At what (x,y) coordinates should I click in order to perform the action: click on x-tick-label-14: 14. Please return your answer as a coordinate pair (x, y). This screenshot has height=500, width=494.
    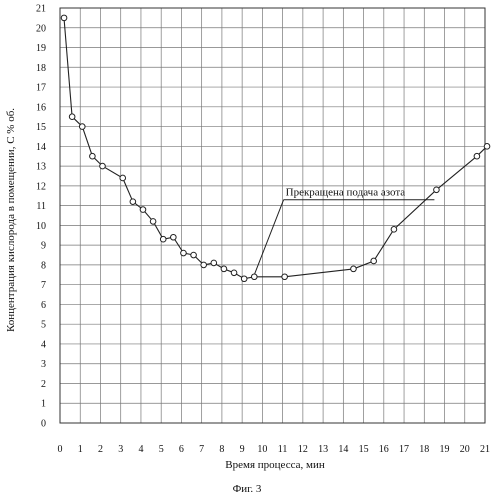
    Looking at the image, I should click on (343, 449).